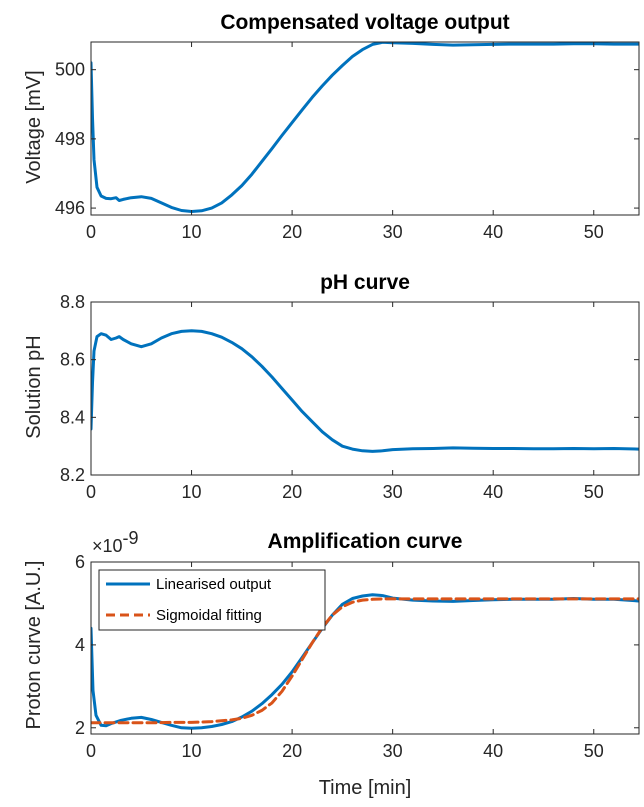 Image resolution: width=644 pixels, height=807 pixels. What do you see at coordinates (72, 417) in the screenshot?
I see `y-tick-label: 8.4` at bounding box center [72, 417].